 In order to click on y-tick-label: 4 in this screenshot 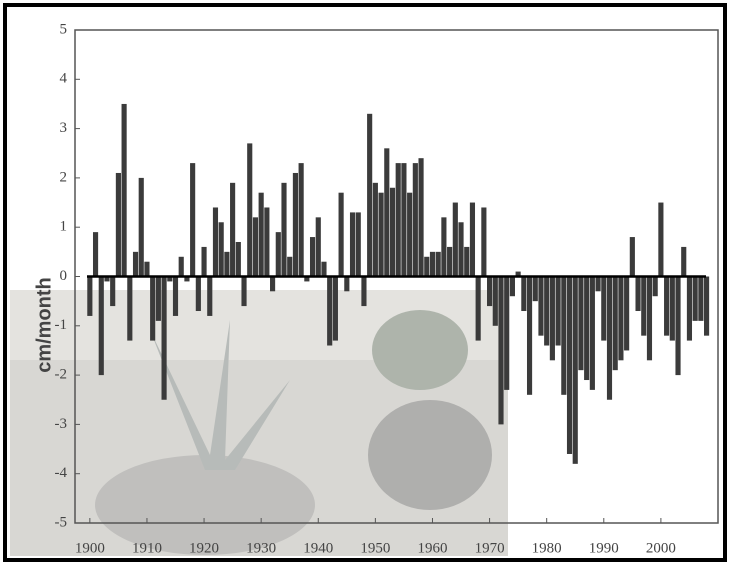, I will do `click(64, 79)`.